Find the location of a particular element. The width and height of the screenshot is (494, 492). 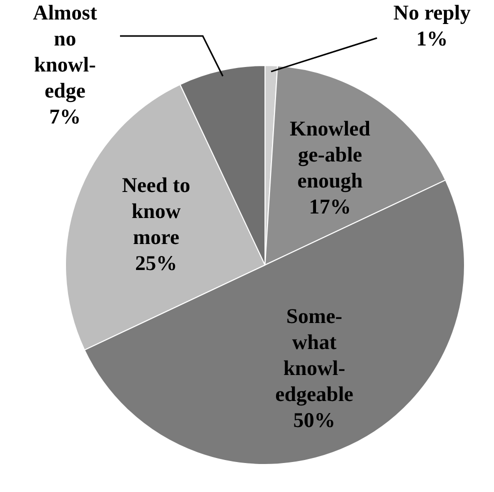

data-label: 7% is located at coordinates (65, 116).